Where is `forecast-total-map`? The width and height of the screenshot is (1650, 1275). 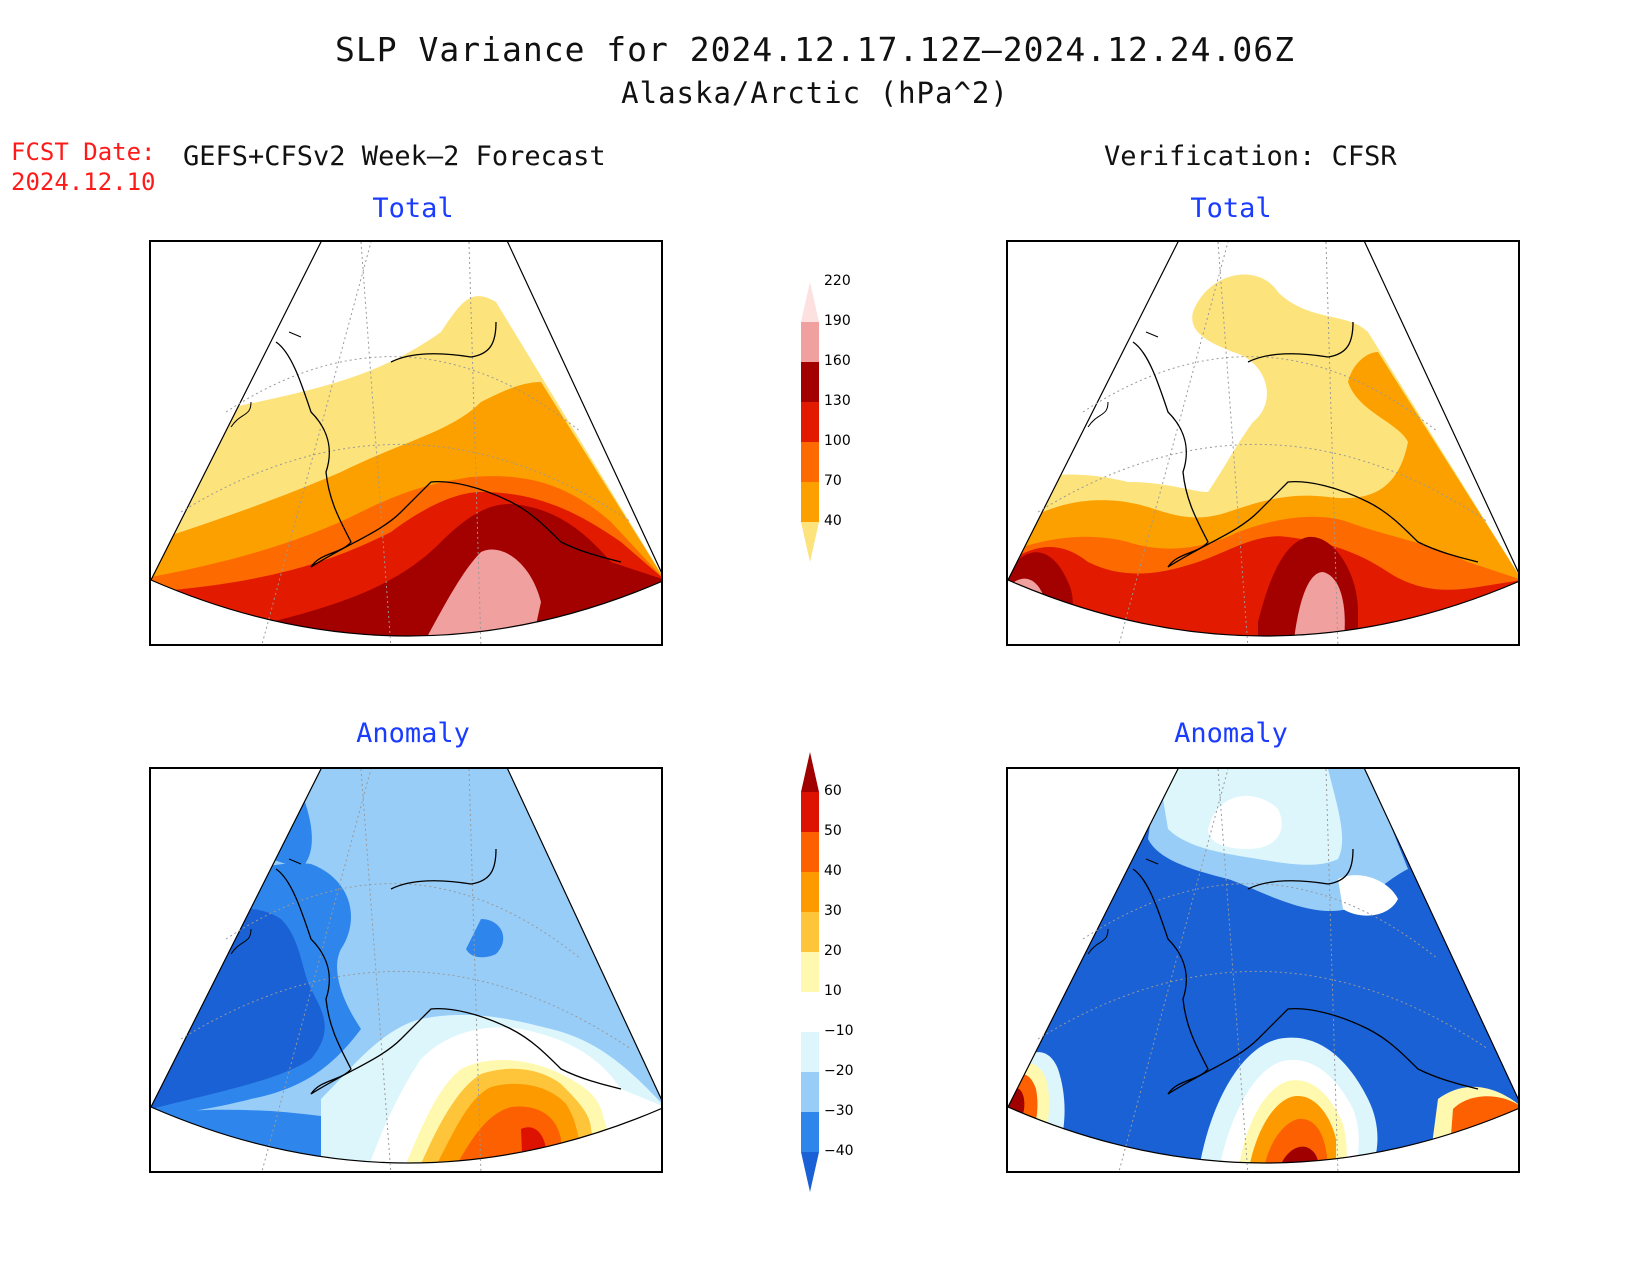 forecast-total-map is located at coordinates (406, 443).